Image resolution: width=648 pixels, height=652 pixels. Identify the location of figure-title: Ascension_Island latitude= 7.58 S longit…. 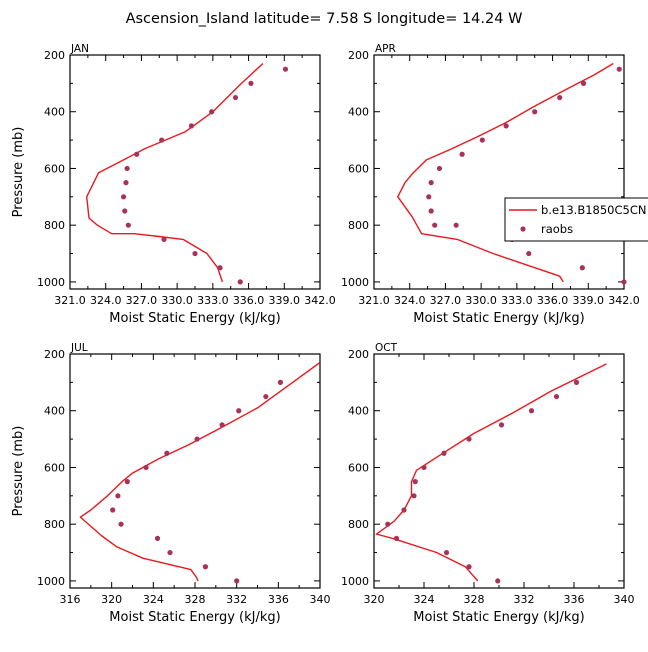
(324, 19).